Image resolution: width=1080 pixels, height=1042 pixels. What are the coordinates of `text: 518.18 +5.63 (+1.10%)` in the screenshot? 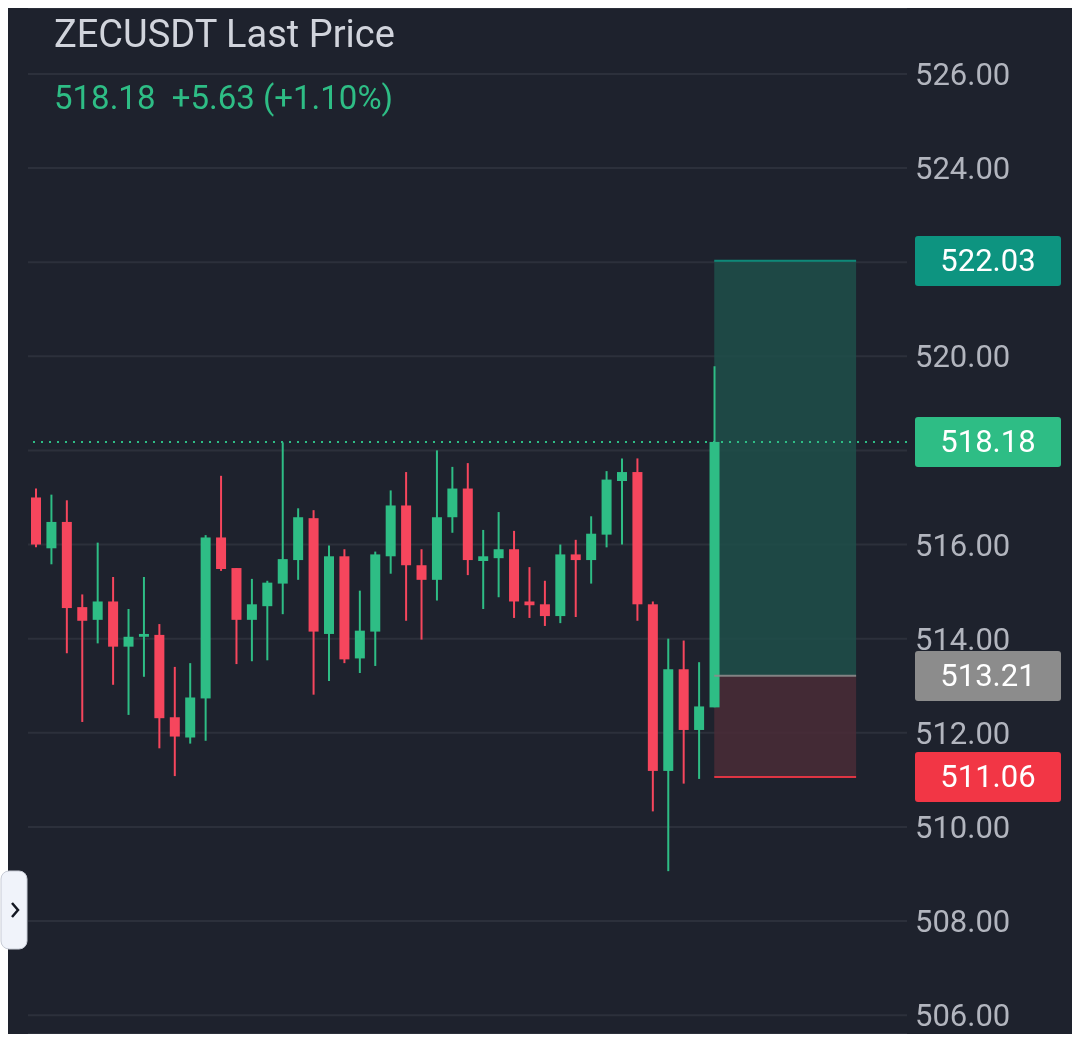 It's located at (224, 97).